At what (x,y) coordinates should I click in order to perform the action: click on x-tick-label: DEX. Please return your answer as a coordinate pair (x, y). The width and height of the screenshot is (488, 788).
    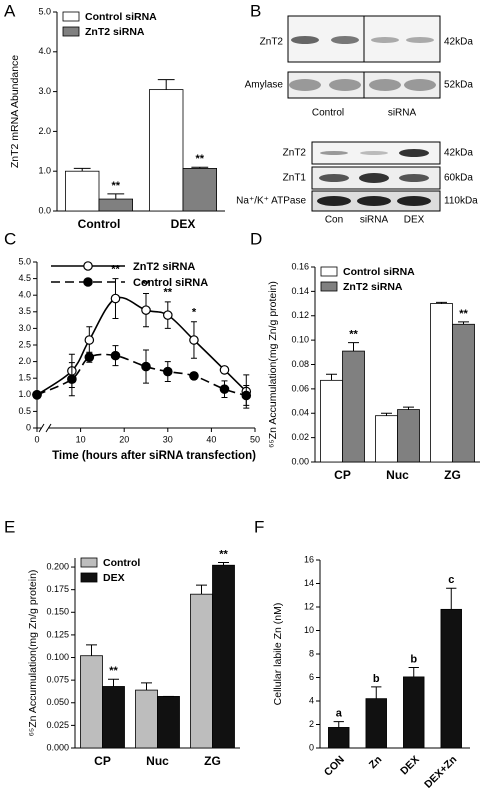
    Looking at the image, I should click on (410, 766).